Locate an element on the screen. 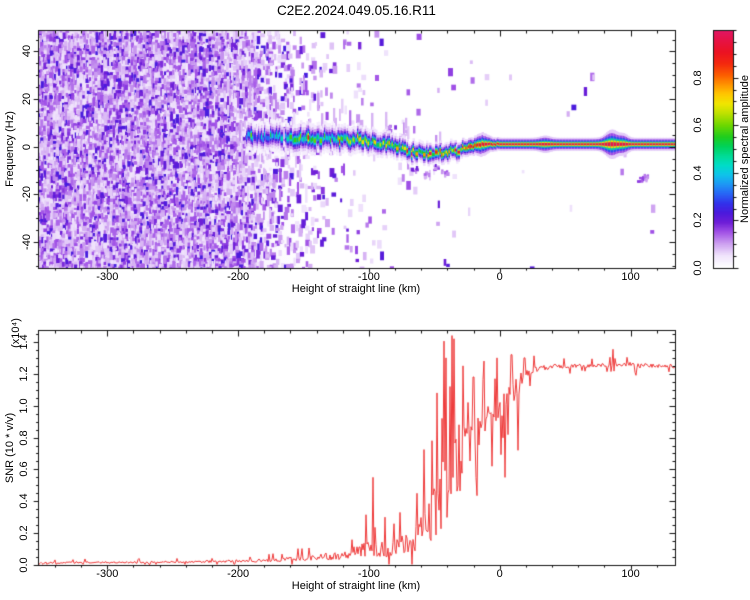 The height and width of the screenshot is (600, 750). colorbar-tick-label: 0.4 is located at coordinates (698, 173).